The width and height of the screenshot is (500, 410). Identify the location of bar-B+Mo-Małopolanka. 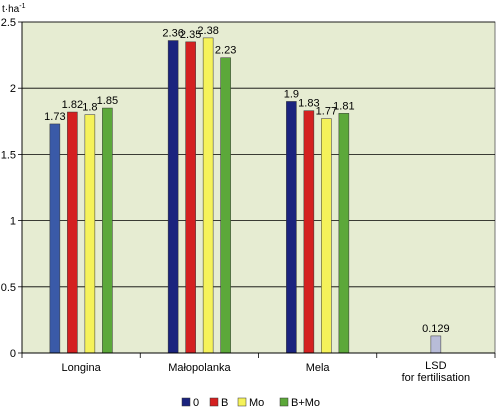
(225, 205).